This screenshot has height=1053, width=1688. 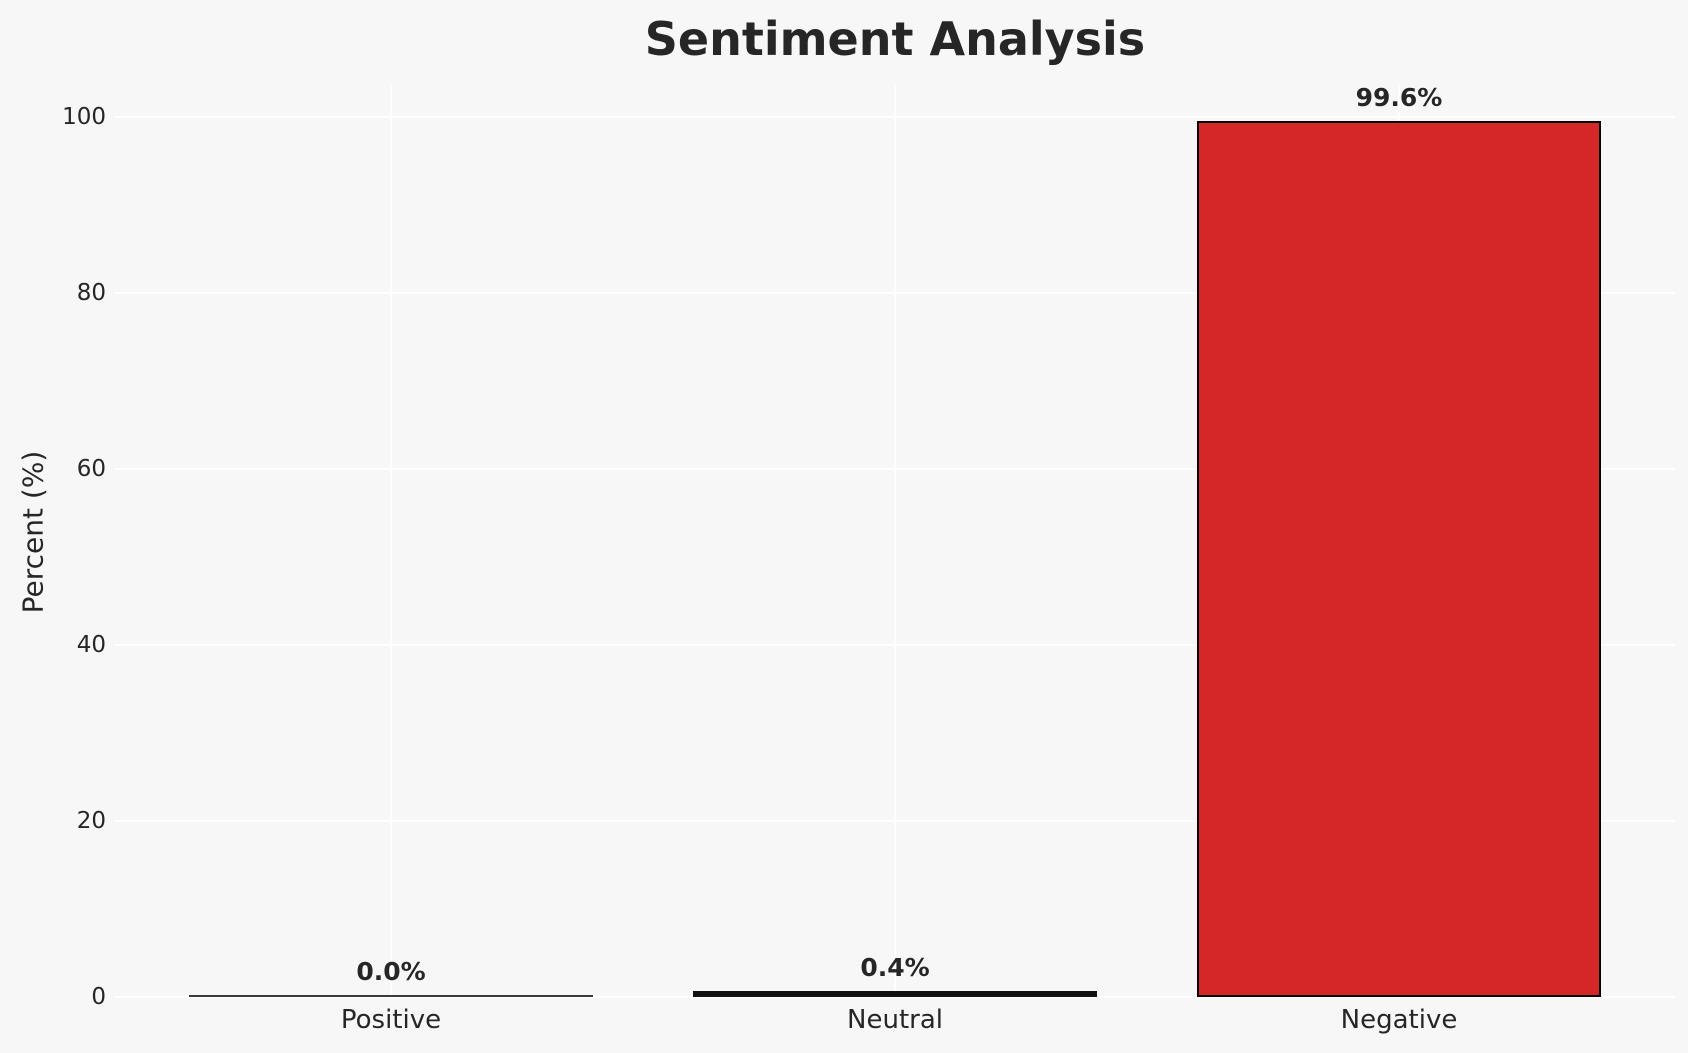 What do you see at coordinates (391, 541) in the screenshot?
I see `gridline-v-positive` at bounding box center [391, 541].